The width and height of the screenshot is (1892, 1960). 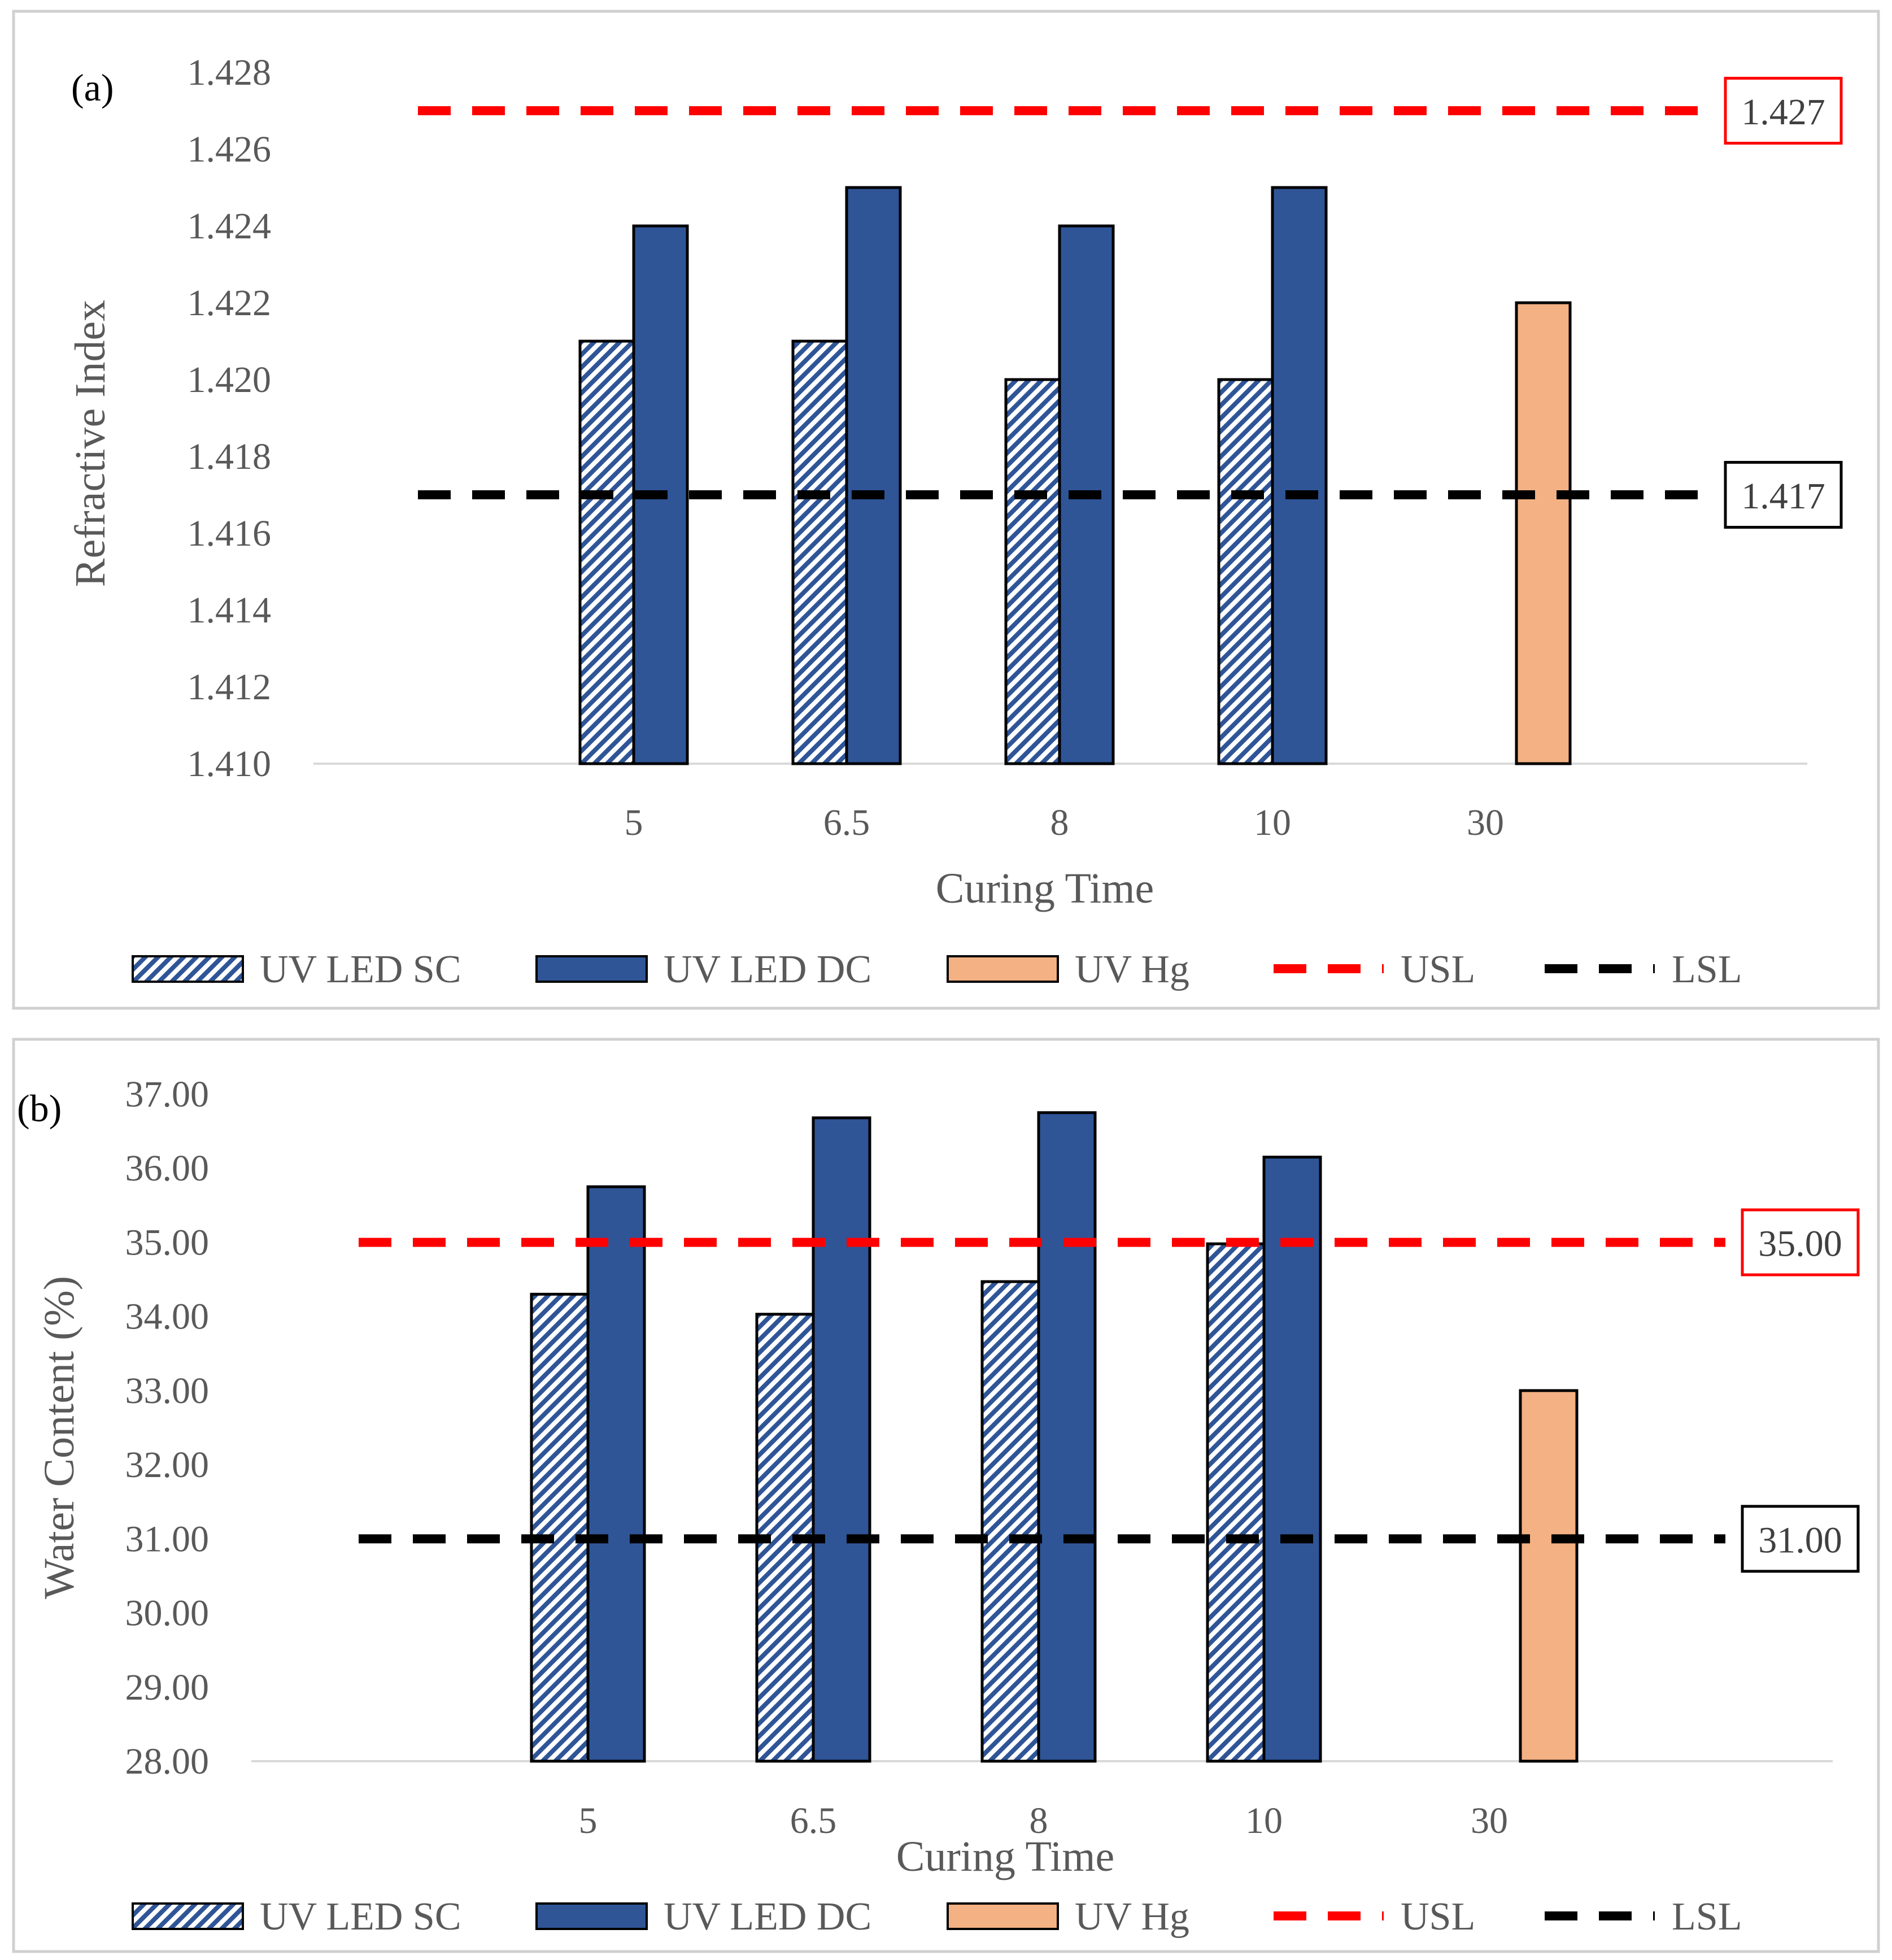 I want to click on y-tick-label: 35.00, so click(x=167, y=1242).